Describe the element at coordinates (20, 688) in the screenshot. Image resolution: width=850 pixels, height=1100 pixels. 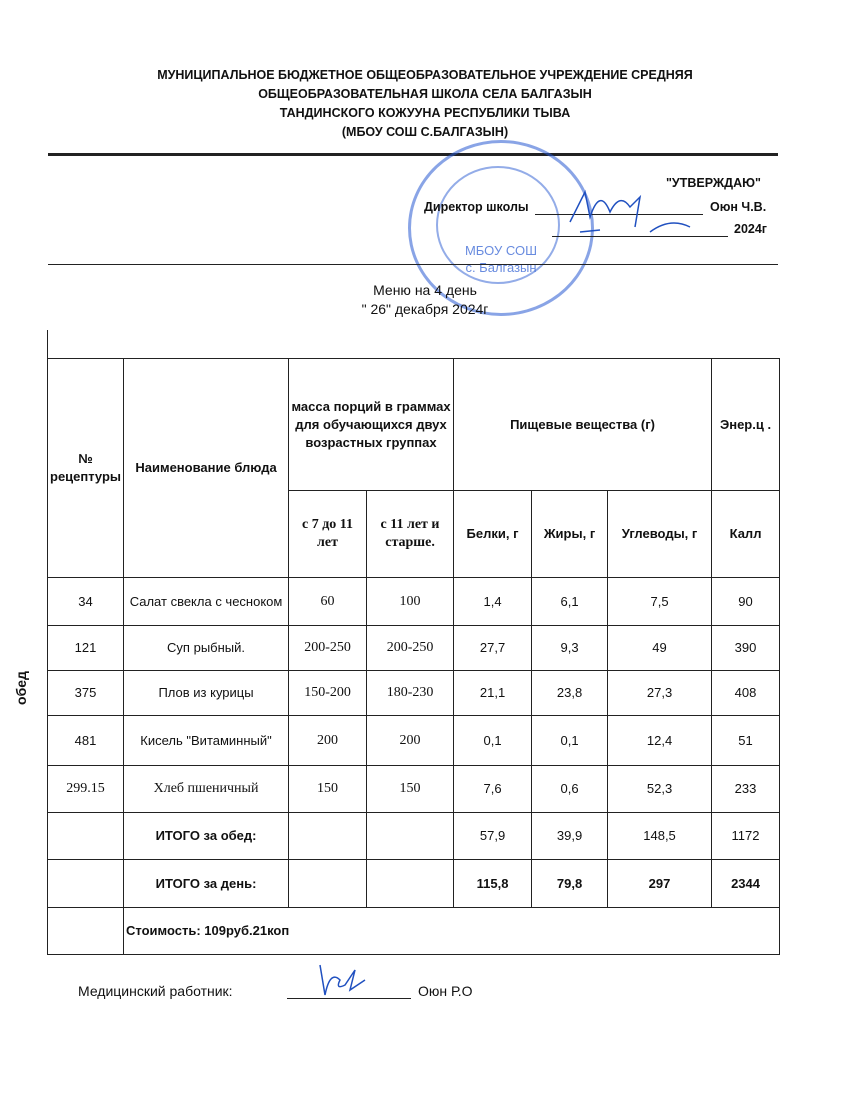
I see `section-label: обед` at that location.